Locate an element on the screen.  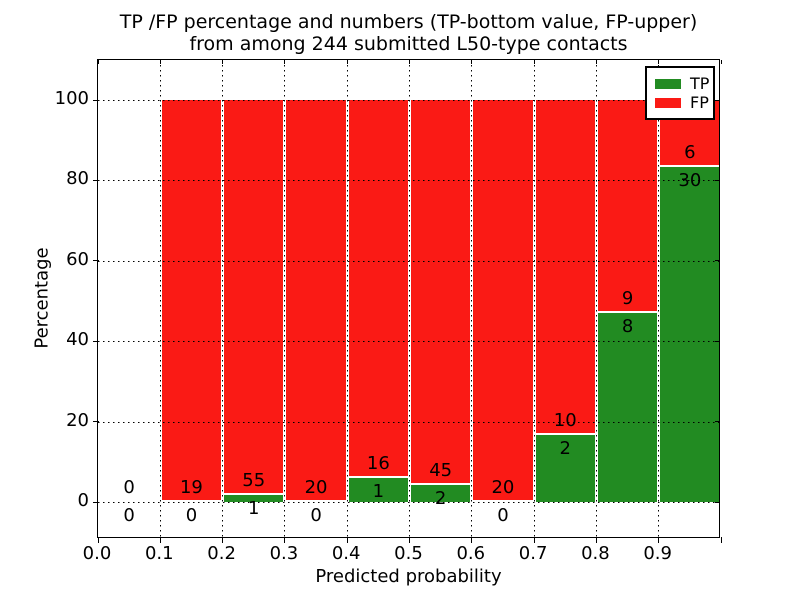
tp-count-label: 30 is located at coordinates (690, 180).